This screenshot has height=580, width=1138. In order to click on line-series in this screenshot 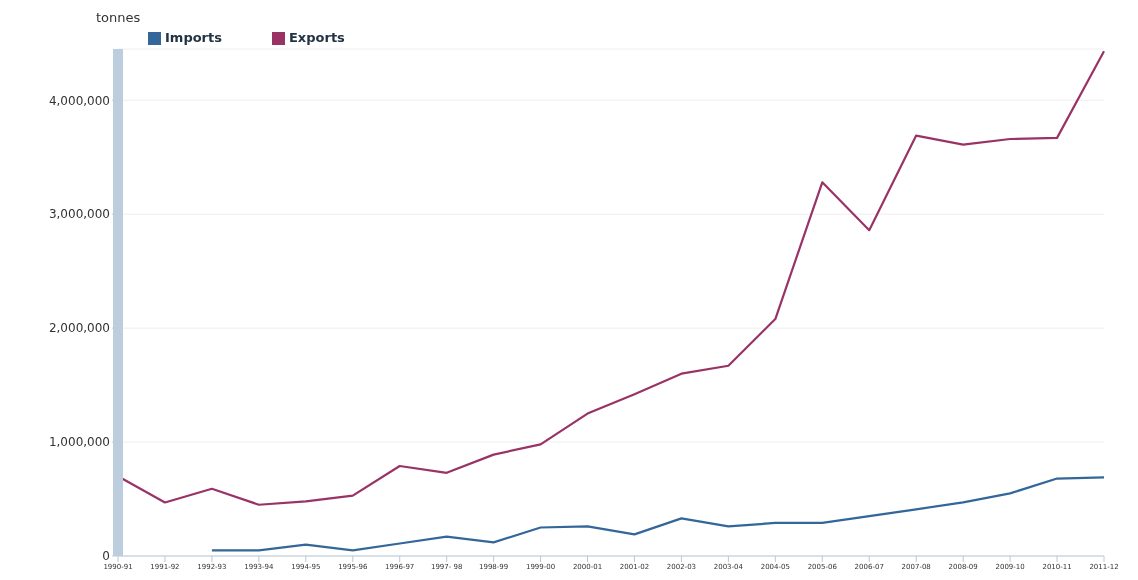, I will do `click(658, 514)`.